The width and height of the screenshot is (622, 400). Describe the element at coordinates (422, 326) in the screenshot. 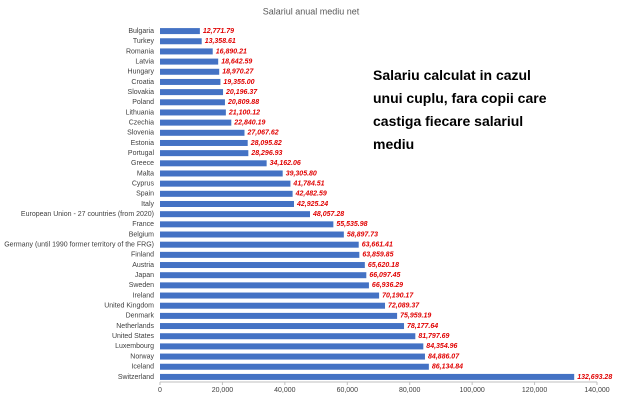

I see `value-label: 78,177.64` at that location.